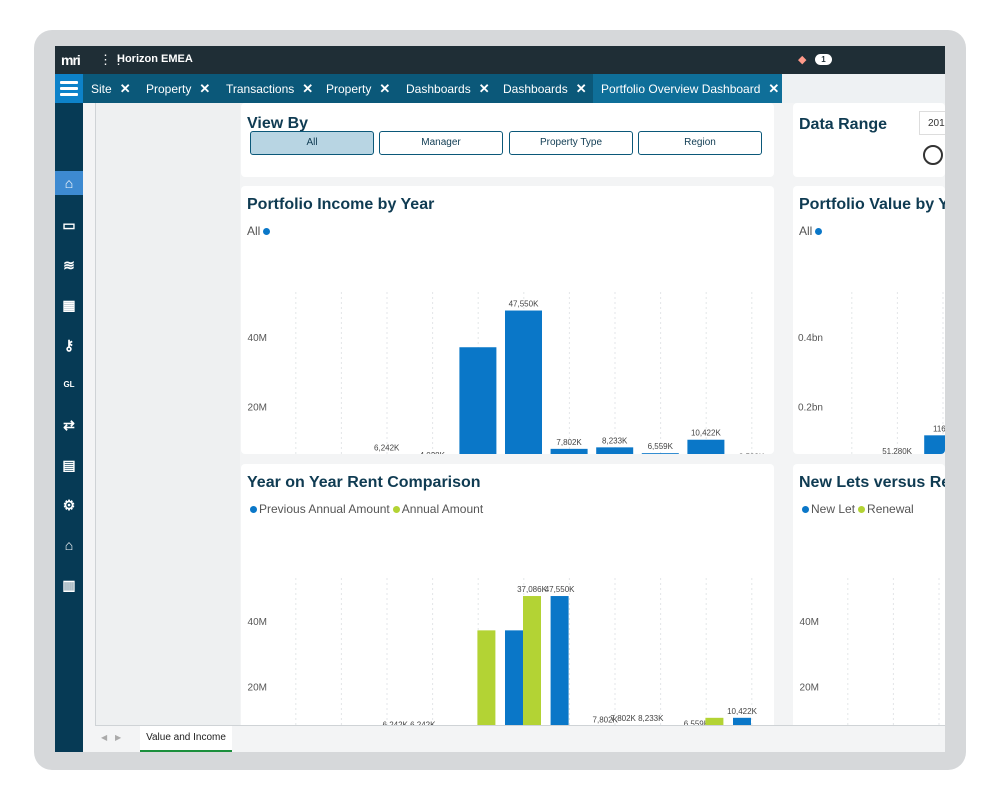 This screenshot has width=1000, height=800. What do you see at coordinates (178, 88) in the screenshot?
I see `tab-property: Property ✕` at bounding box center [178, 88].